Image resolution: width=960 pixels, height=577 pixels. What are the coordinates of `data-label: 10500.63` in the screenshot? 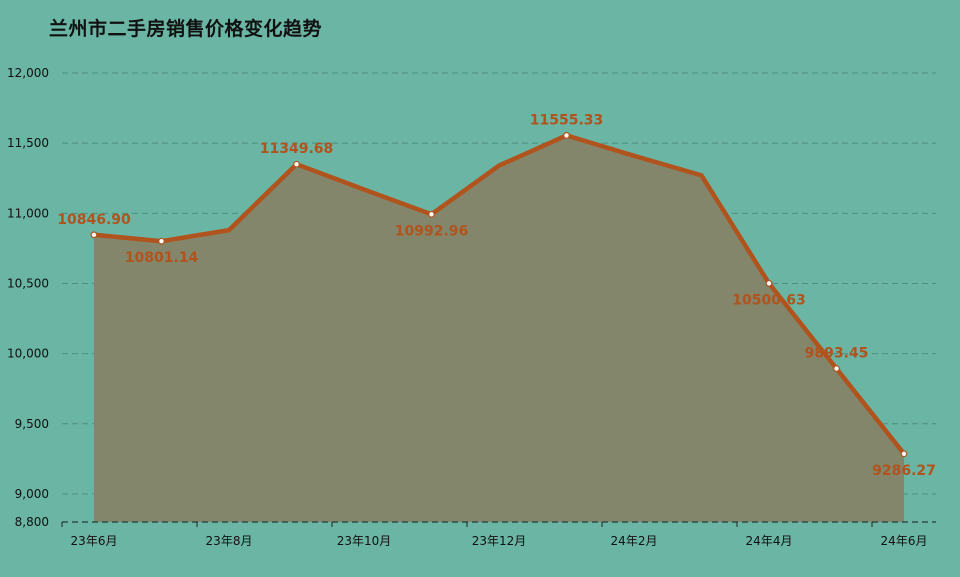 It's located at (769, 300).